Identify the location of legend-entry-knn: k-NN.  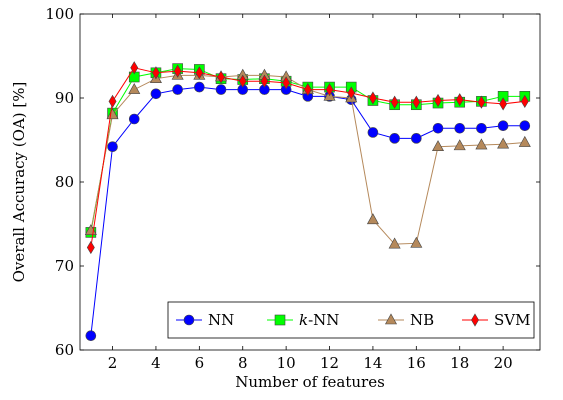
(303, 320).